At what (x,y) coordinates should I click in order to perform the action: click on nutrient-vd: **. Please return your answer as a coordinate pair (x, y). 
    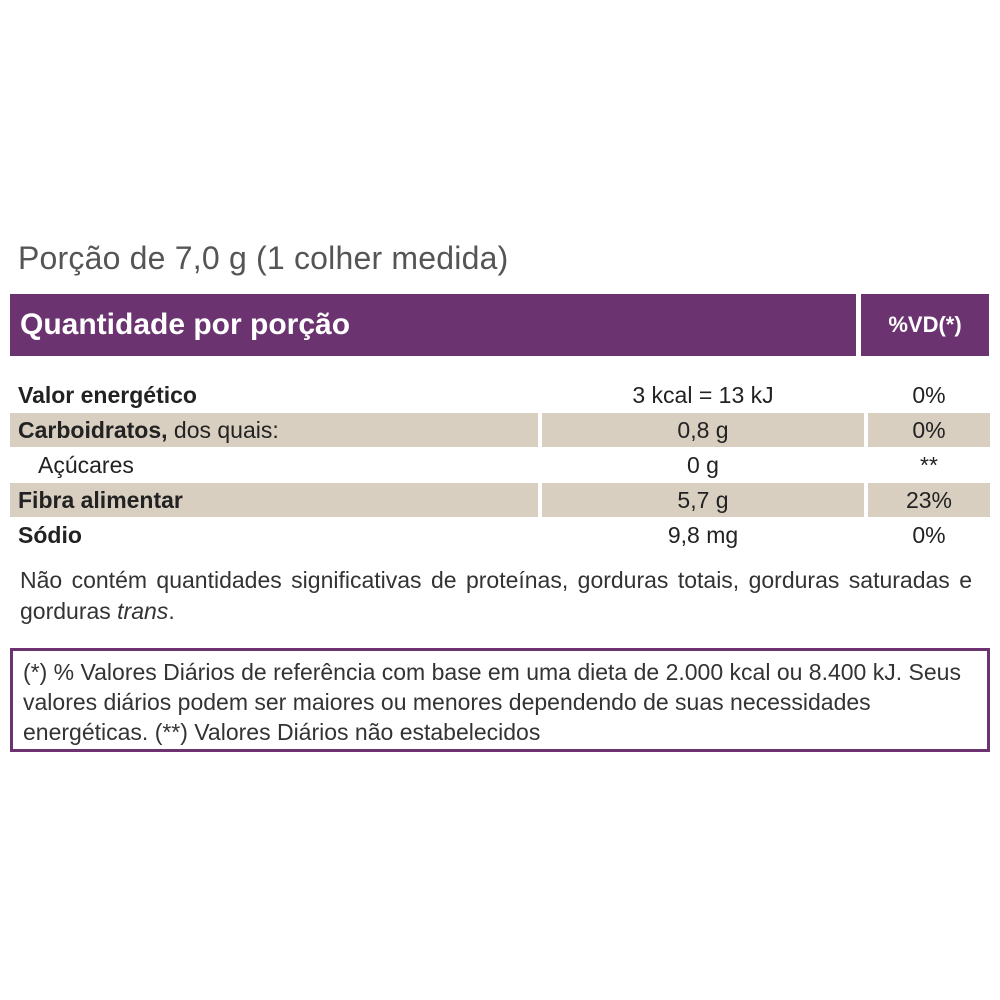
    Looking at the image, I should click on (929, 465).